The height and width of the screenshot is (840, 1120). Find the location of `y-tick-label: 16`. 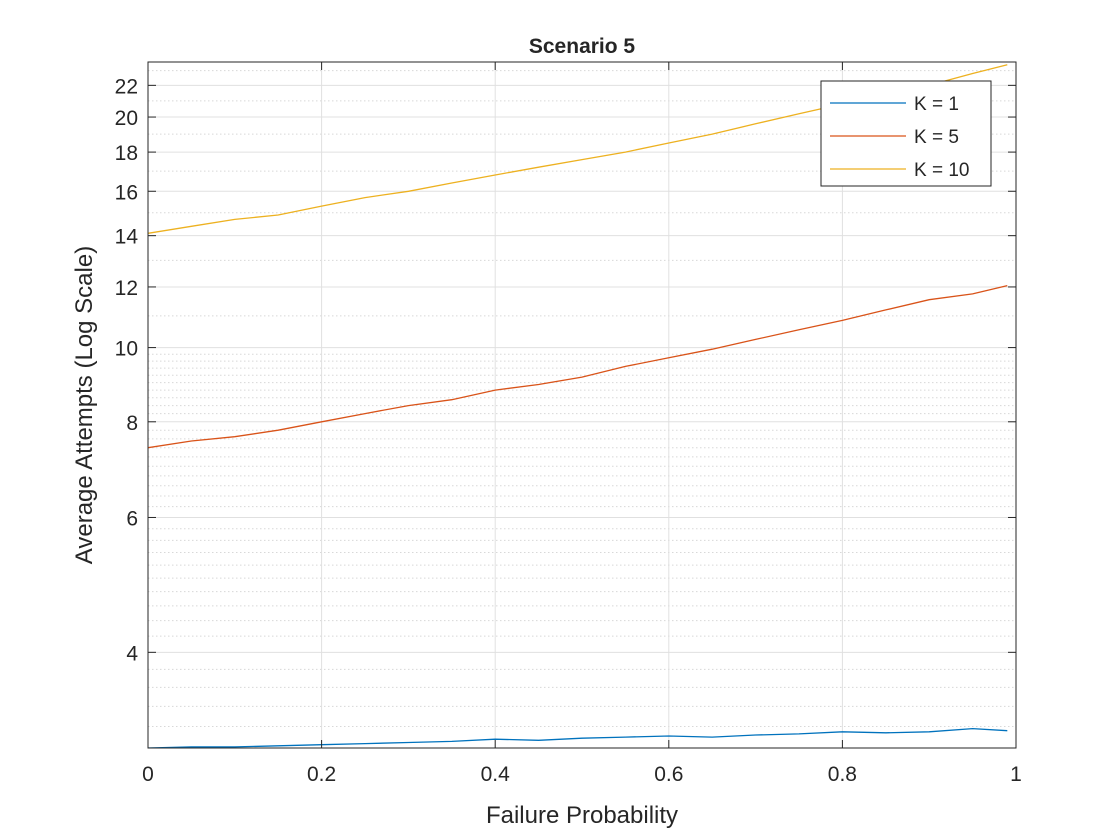

y-tick-label: 16 is located at coordinates (126, 192).